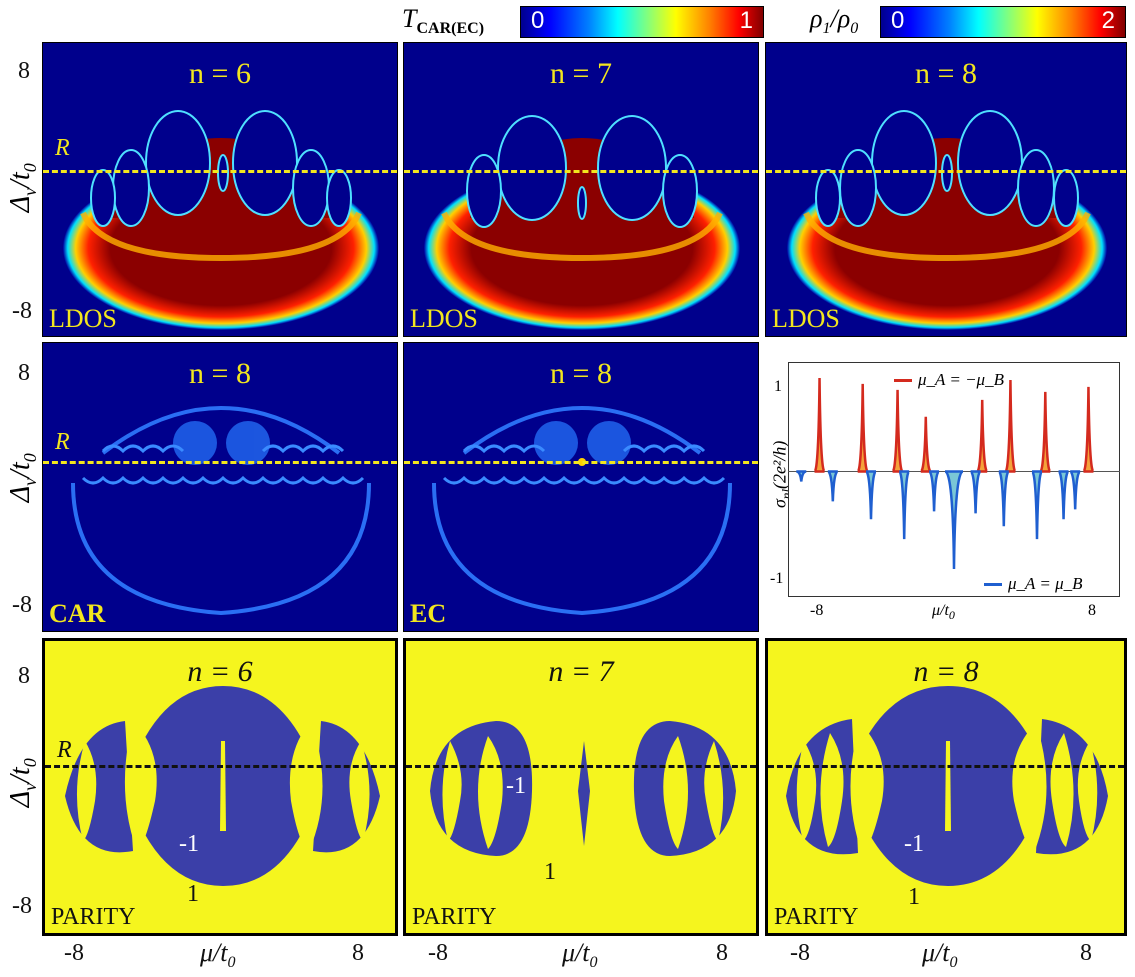 This screenshot has height=977, width=1135. Describe the element at coordinates (74, 953) in the screenshot. I see `xtick-neg8-col1: -8` at that location.